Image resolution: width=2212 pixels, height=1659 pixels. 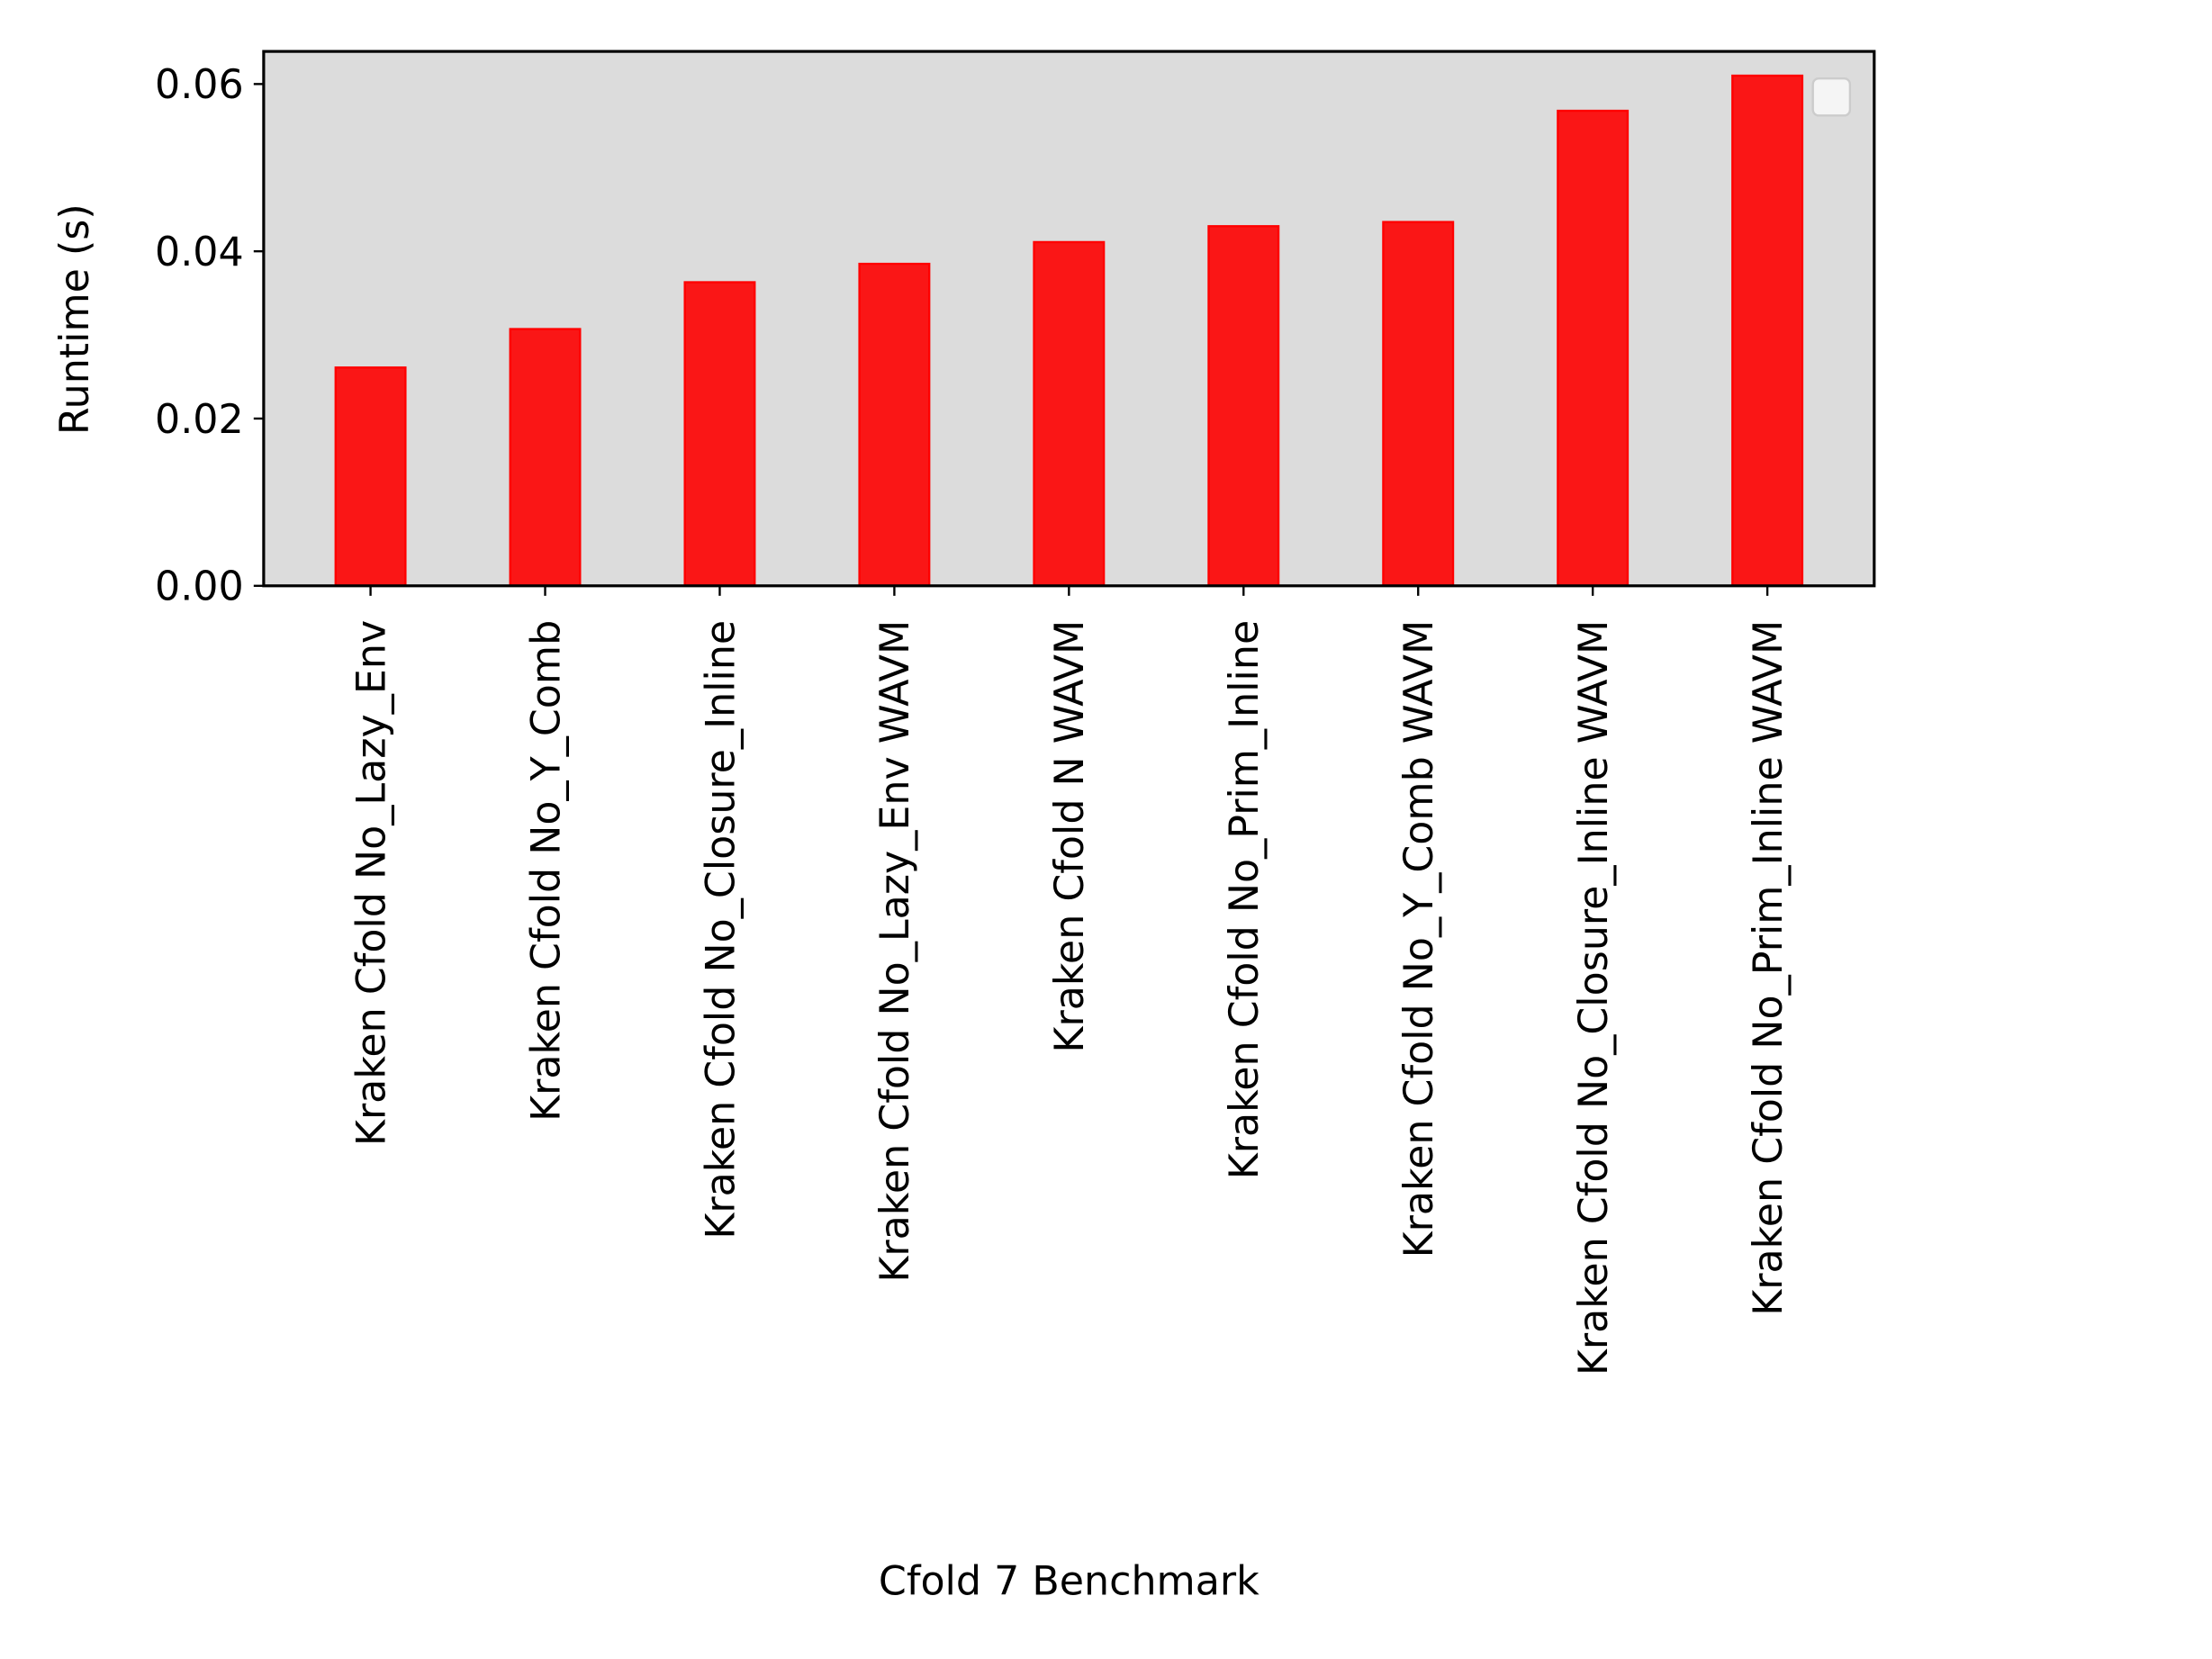 I want to click on legend-box, so click(x=1831, y=97).